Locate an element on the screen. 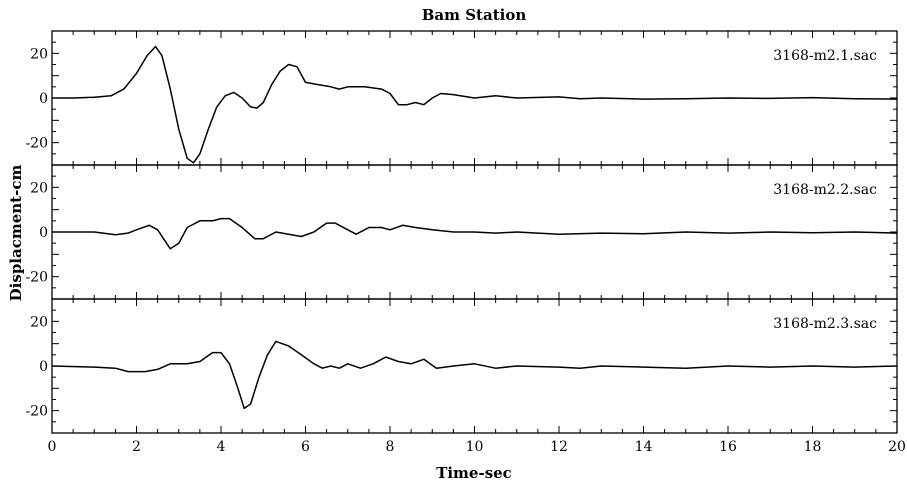 The width and height of the screenshot is (907, 484). x-tick-label: 10 is located at coordinates (475, 447).